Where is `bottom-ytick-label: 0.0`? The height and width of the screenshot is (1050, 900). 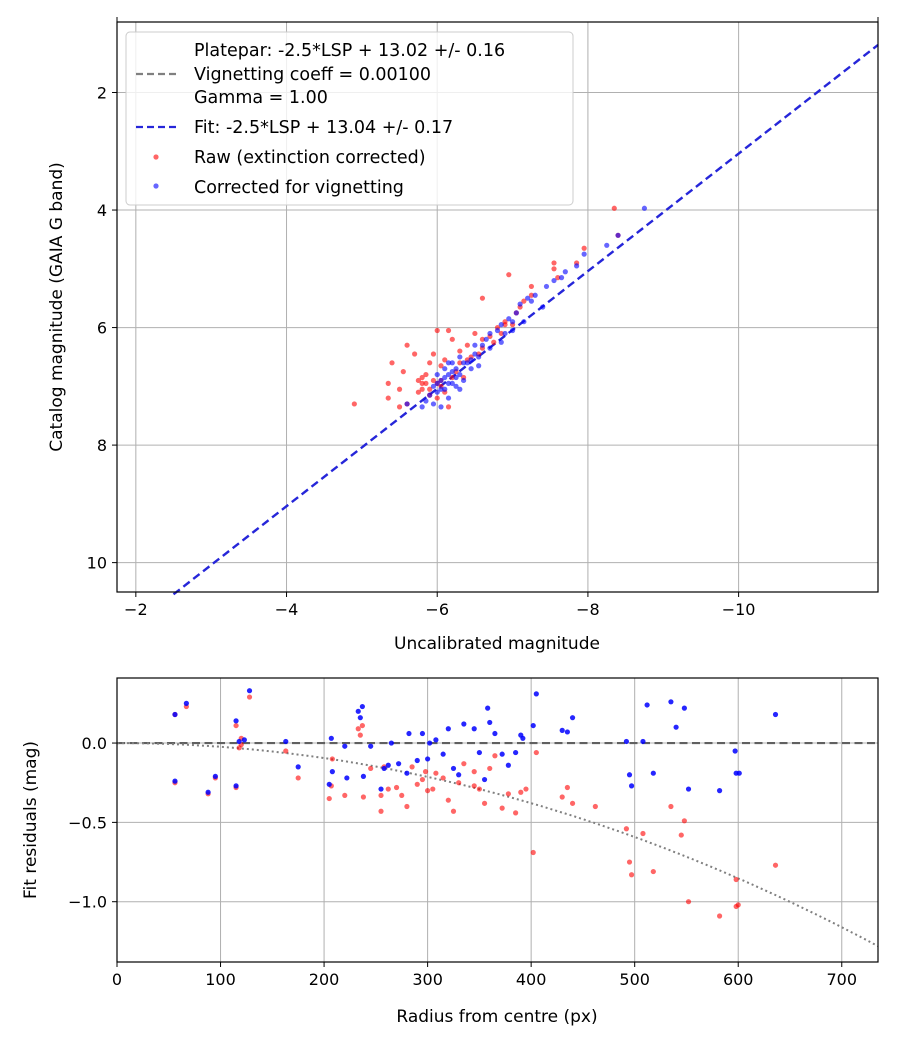 bottom-ytick-label: 0.0 is located at coordinates (94, 743).